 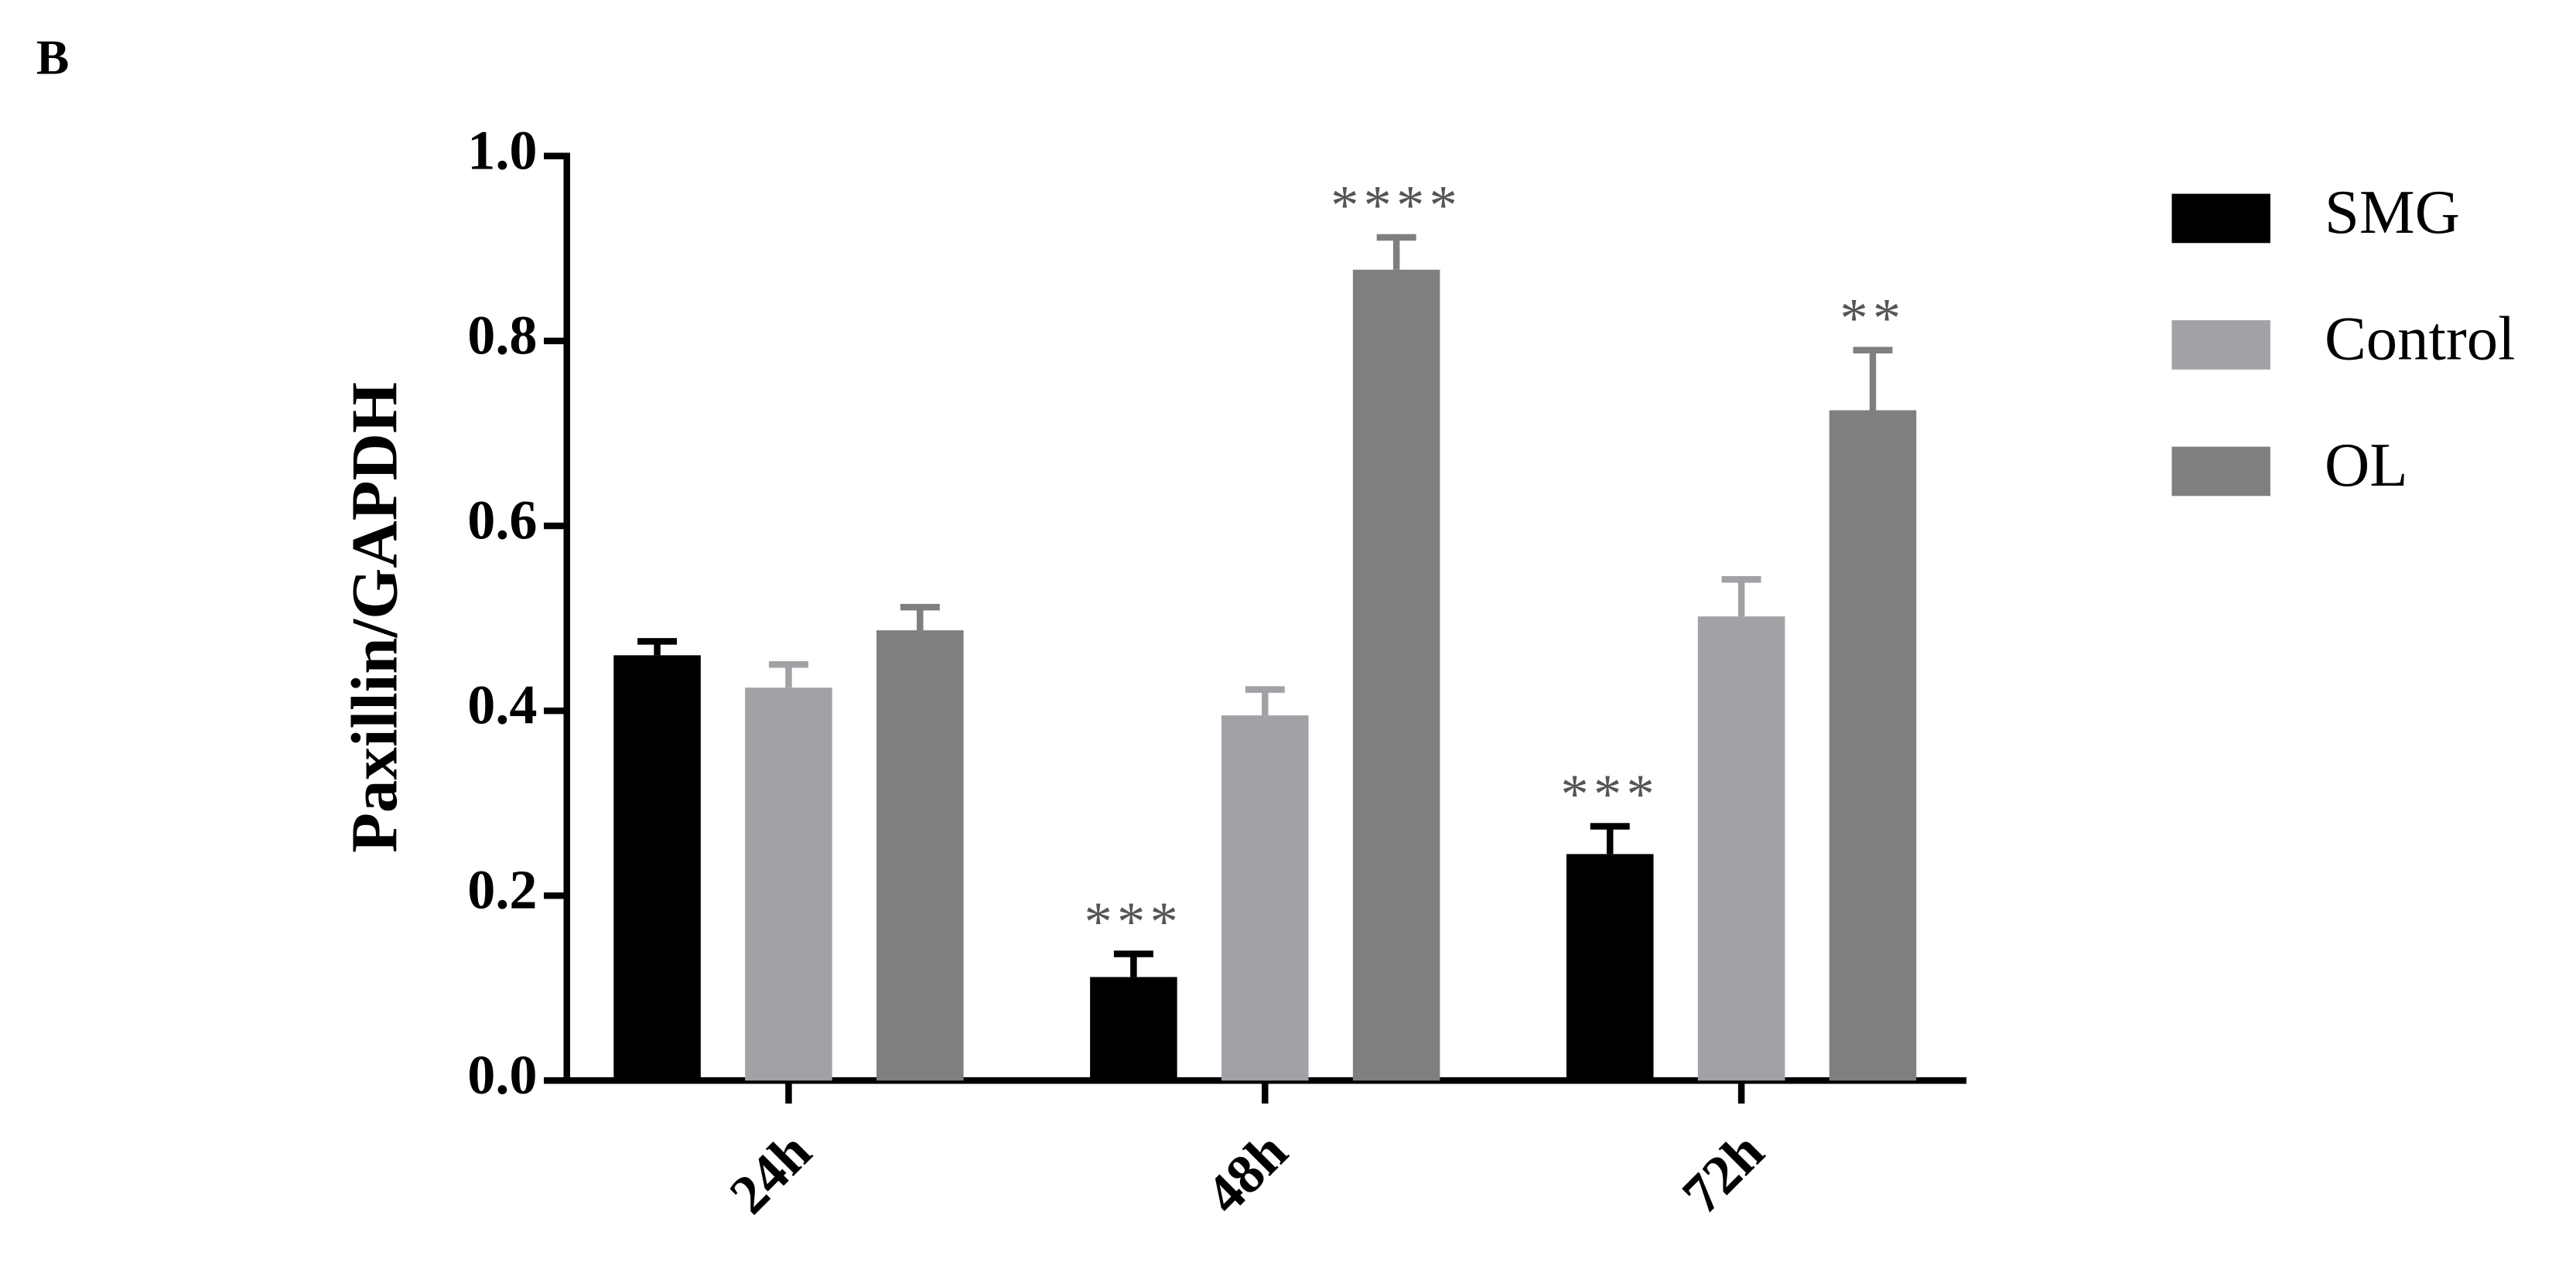 What do you see at coordinates (502, 890) in the screenshot?
I see `y-tick-label: 0.2` at bounding box center [502, 890].